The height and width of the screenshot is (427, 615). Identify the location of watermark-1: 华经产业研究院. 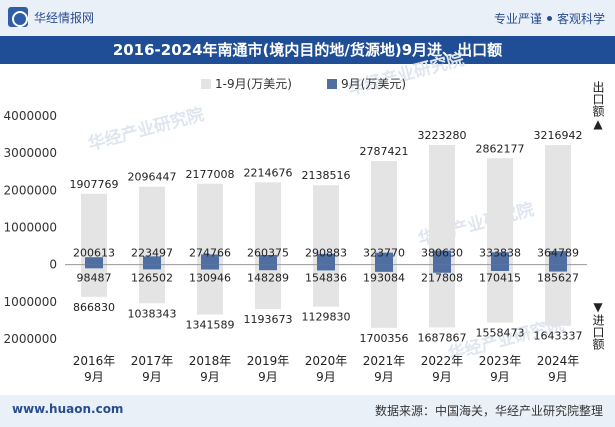
(406, 74).